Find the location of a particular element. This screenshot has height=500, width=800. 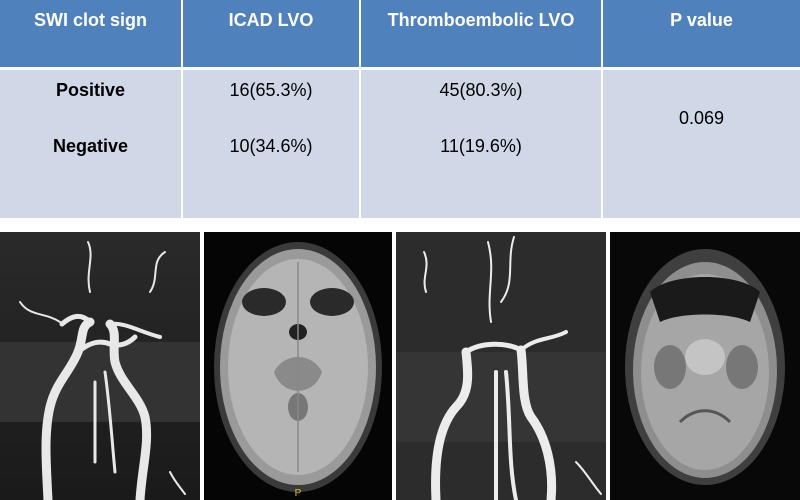

row-labels-cell: Positive Negative is located at coordinates (91, 143).